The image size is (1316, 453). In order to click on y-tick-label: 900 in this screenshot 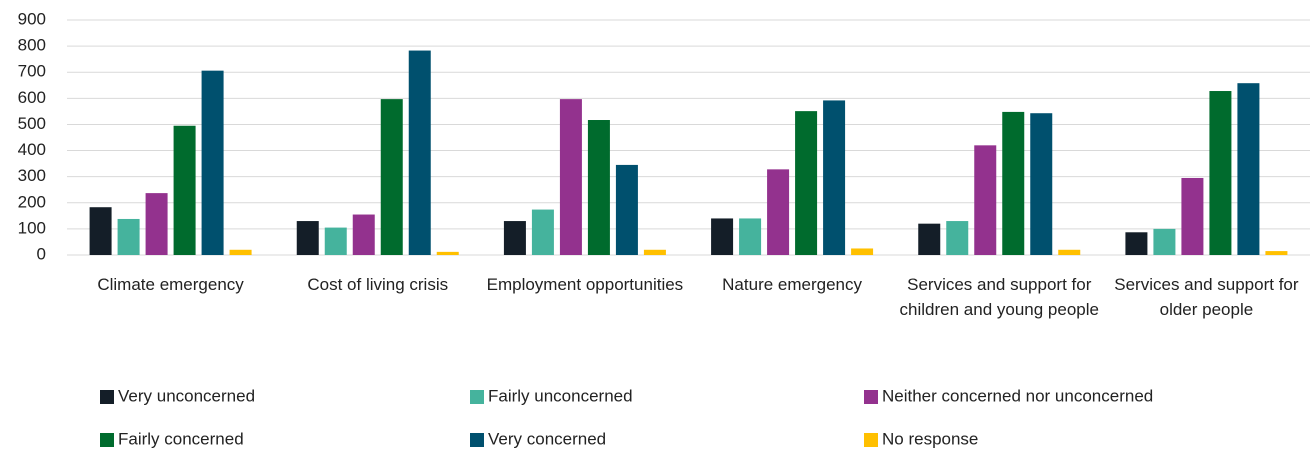, I will do `click(32, 18)`.